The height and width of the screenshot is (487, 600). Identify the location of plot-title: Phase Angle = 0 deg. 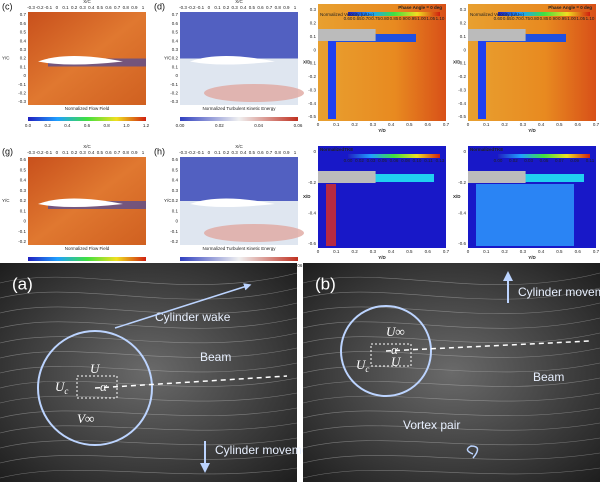
(420, 7).